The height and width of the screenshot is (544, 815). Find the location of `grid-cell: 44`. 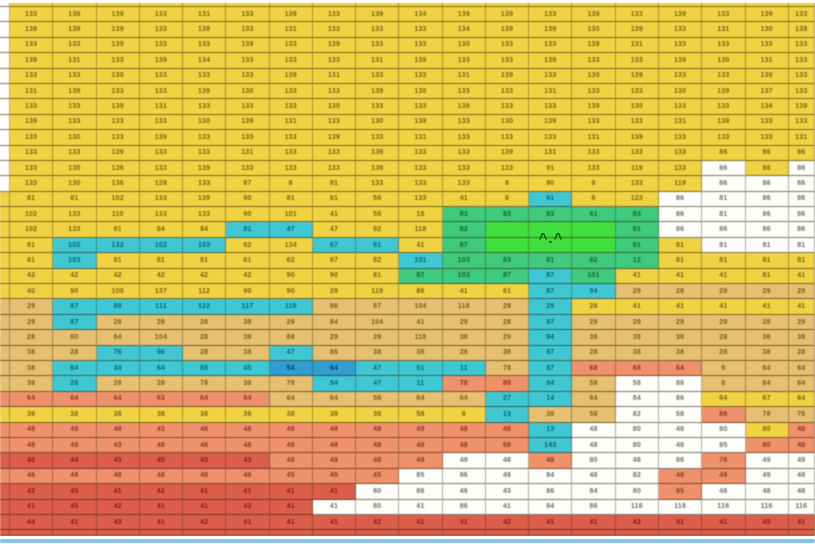

grid-cell: 44 is located at coordinates (75, 461).